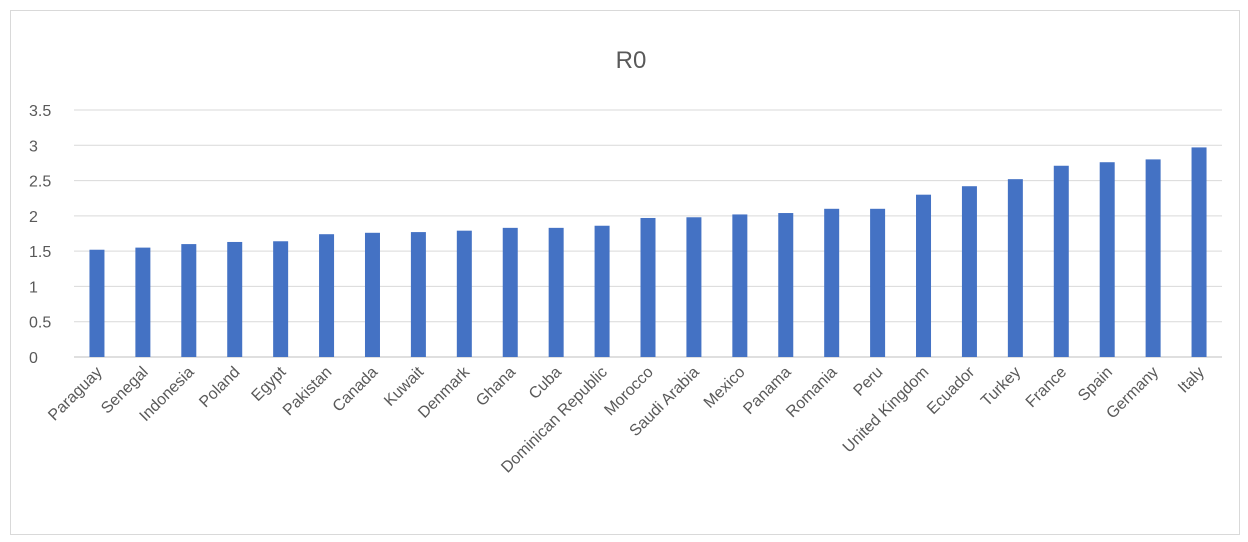 The image size is (1248, 542). What do you see at coordinates (1001, 387) in the screenshot?
I see `x-category-label: Turkey` at bounding box center [1001, 387].